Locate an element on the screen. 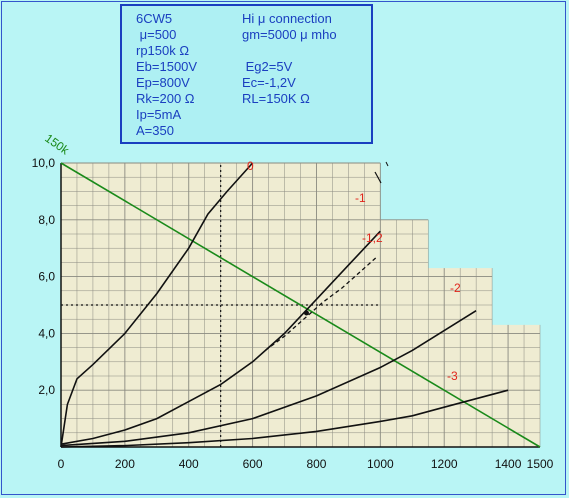 The height and width of the screenshot is (498, 569). y-tick-label: 8,0 is located at coordinates (46, 220).